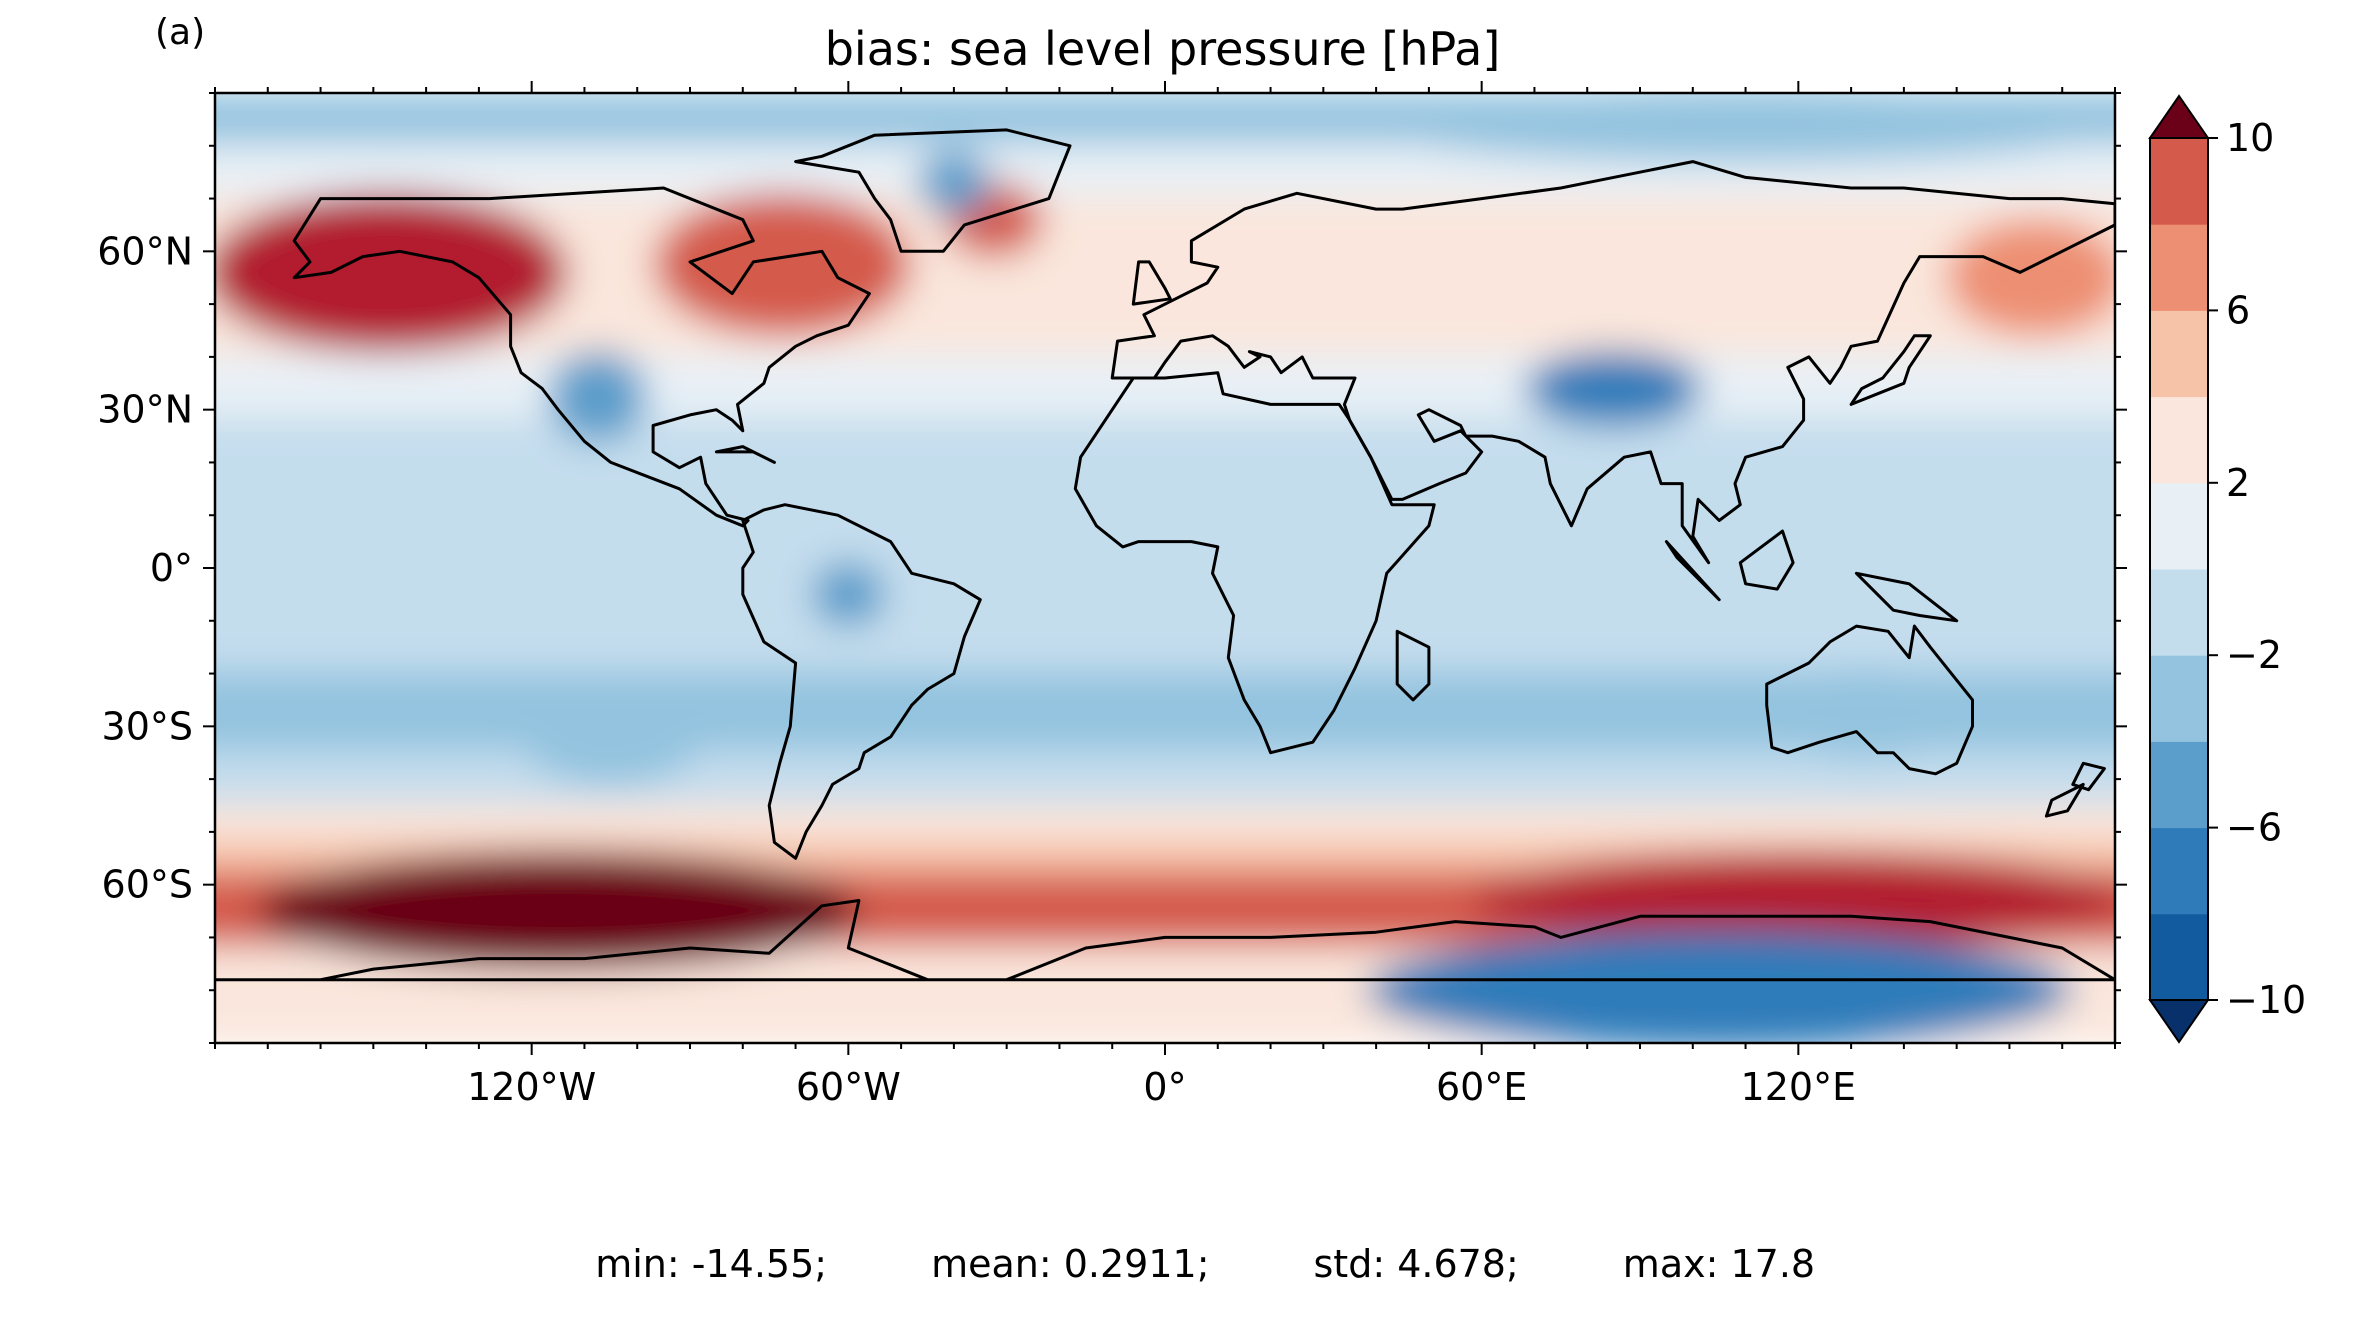 This screenshot has width=2362, height=1330. What do you see at coordinates (1719, 1264) in the screenshot?
I see `stat-max: max: 17.8` at bounding box center [1719, 1264].